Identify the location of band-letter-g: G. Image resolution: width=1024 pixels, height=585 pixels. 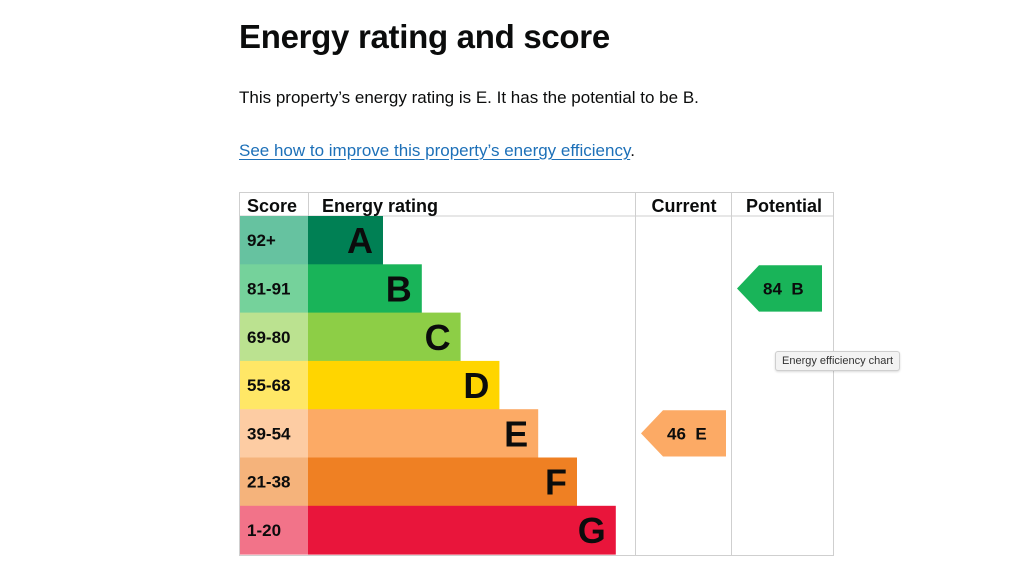
(592, 530).